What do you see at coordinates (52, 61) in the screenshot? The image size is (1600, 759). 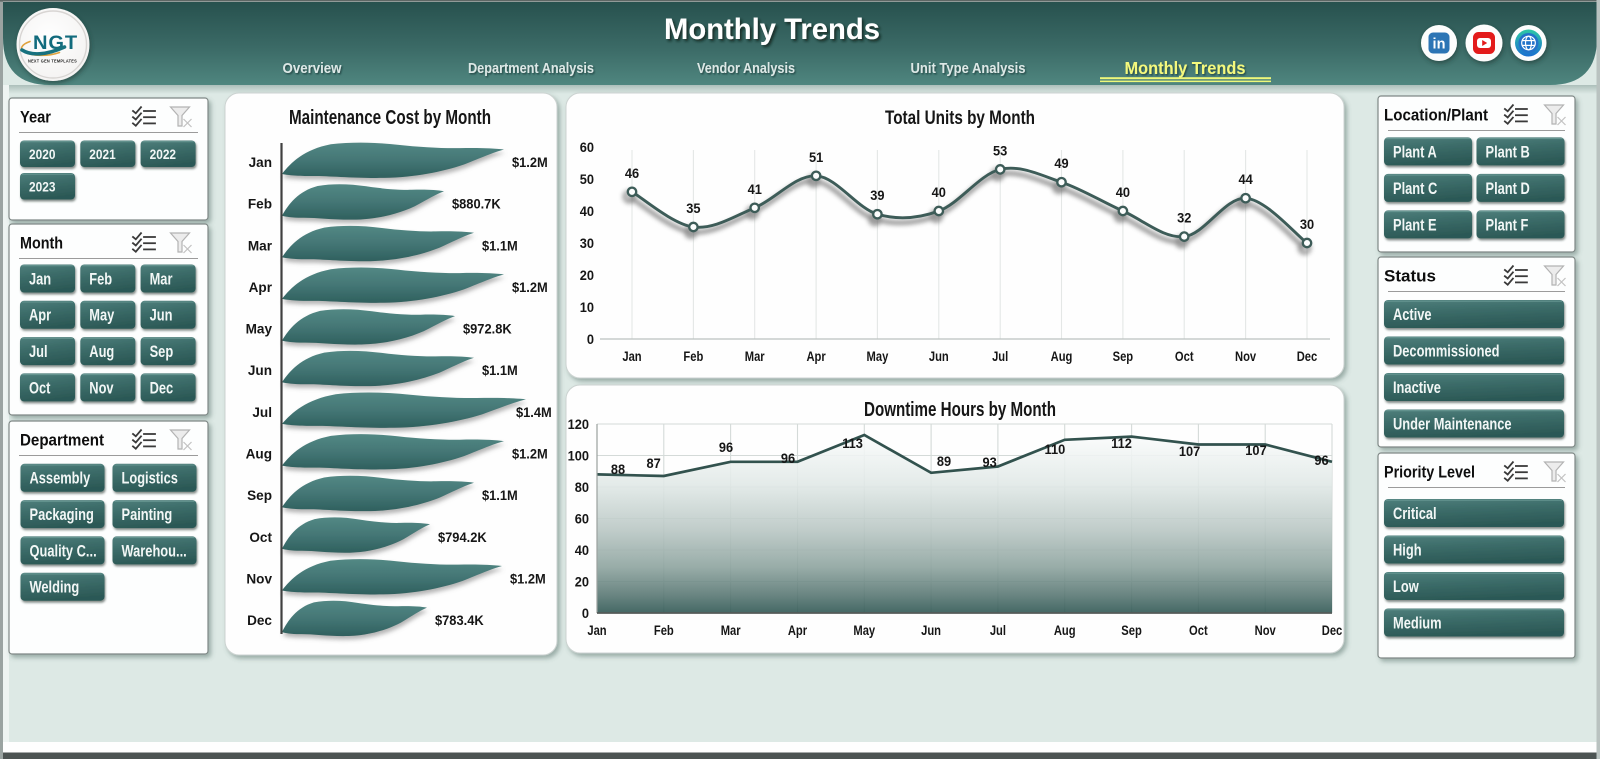 I see `svg-text: NEXT GEN TEMPLATES` at bounding box center [52, 61].